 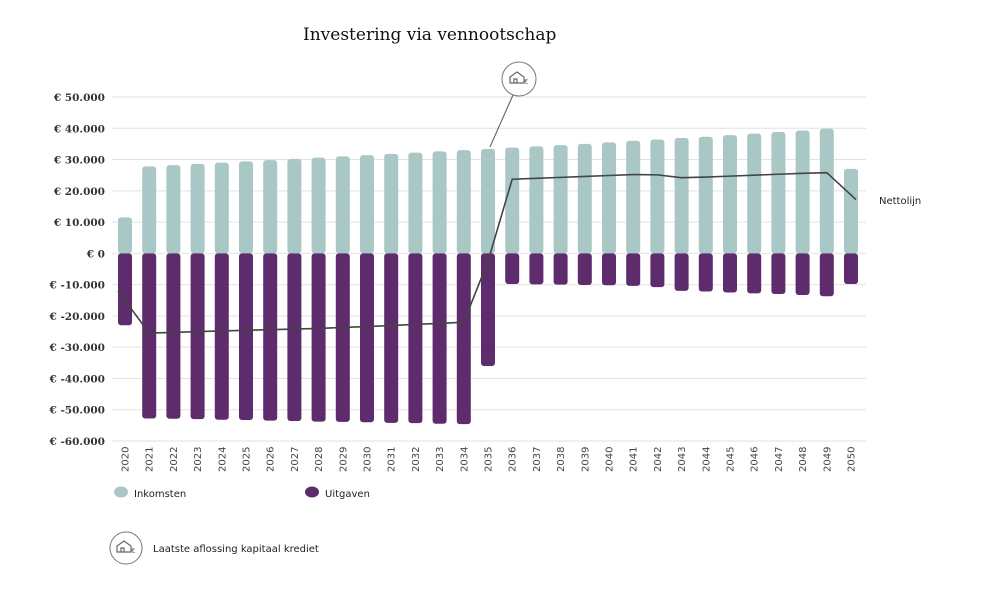 I want to click on legend-swatch-uitgaven, so click(x=312, y=492).